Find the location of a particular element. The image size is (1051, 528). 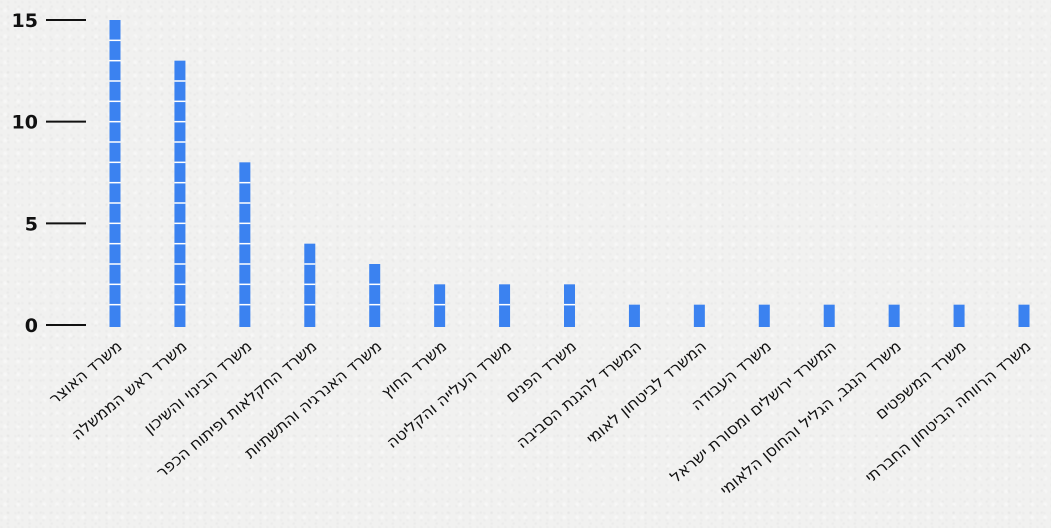

y-tick-label: 5 is located at coordinates (31, 224).